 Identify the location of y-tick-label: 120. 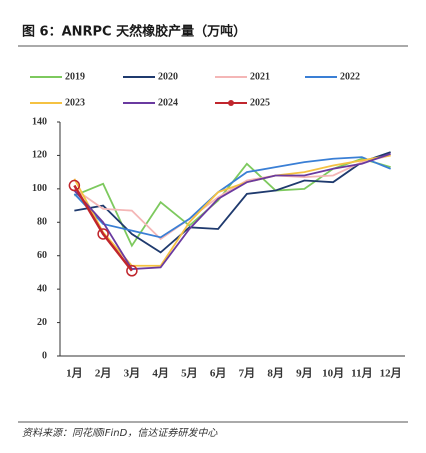
(39, 155).